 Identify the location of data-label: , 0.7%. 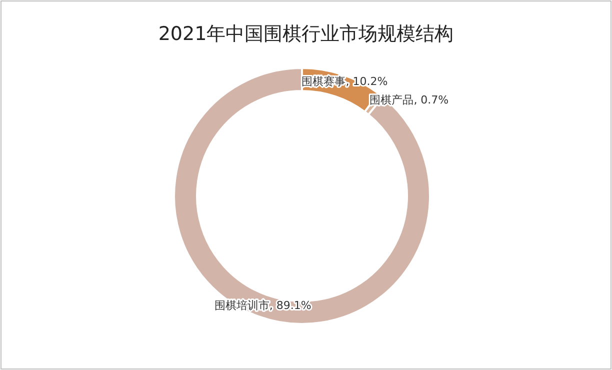
(431, 100).